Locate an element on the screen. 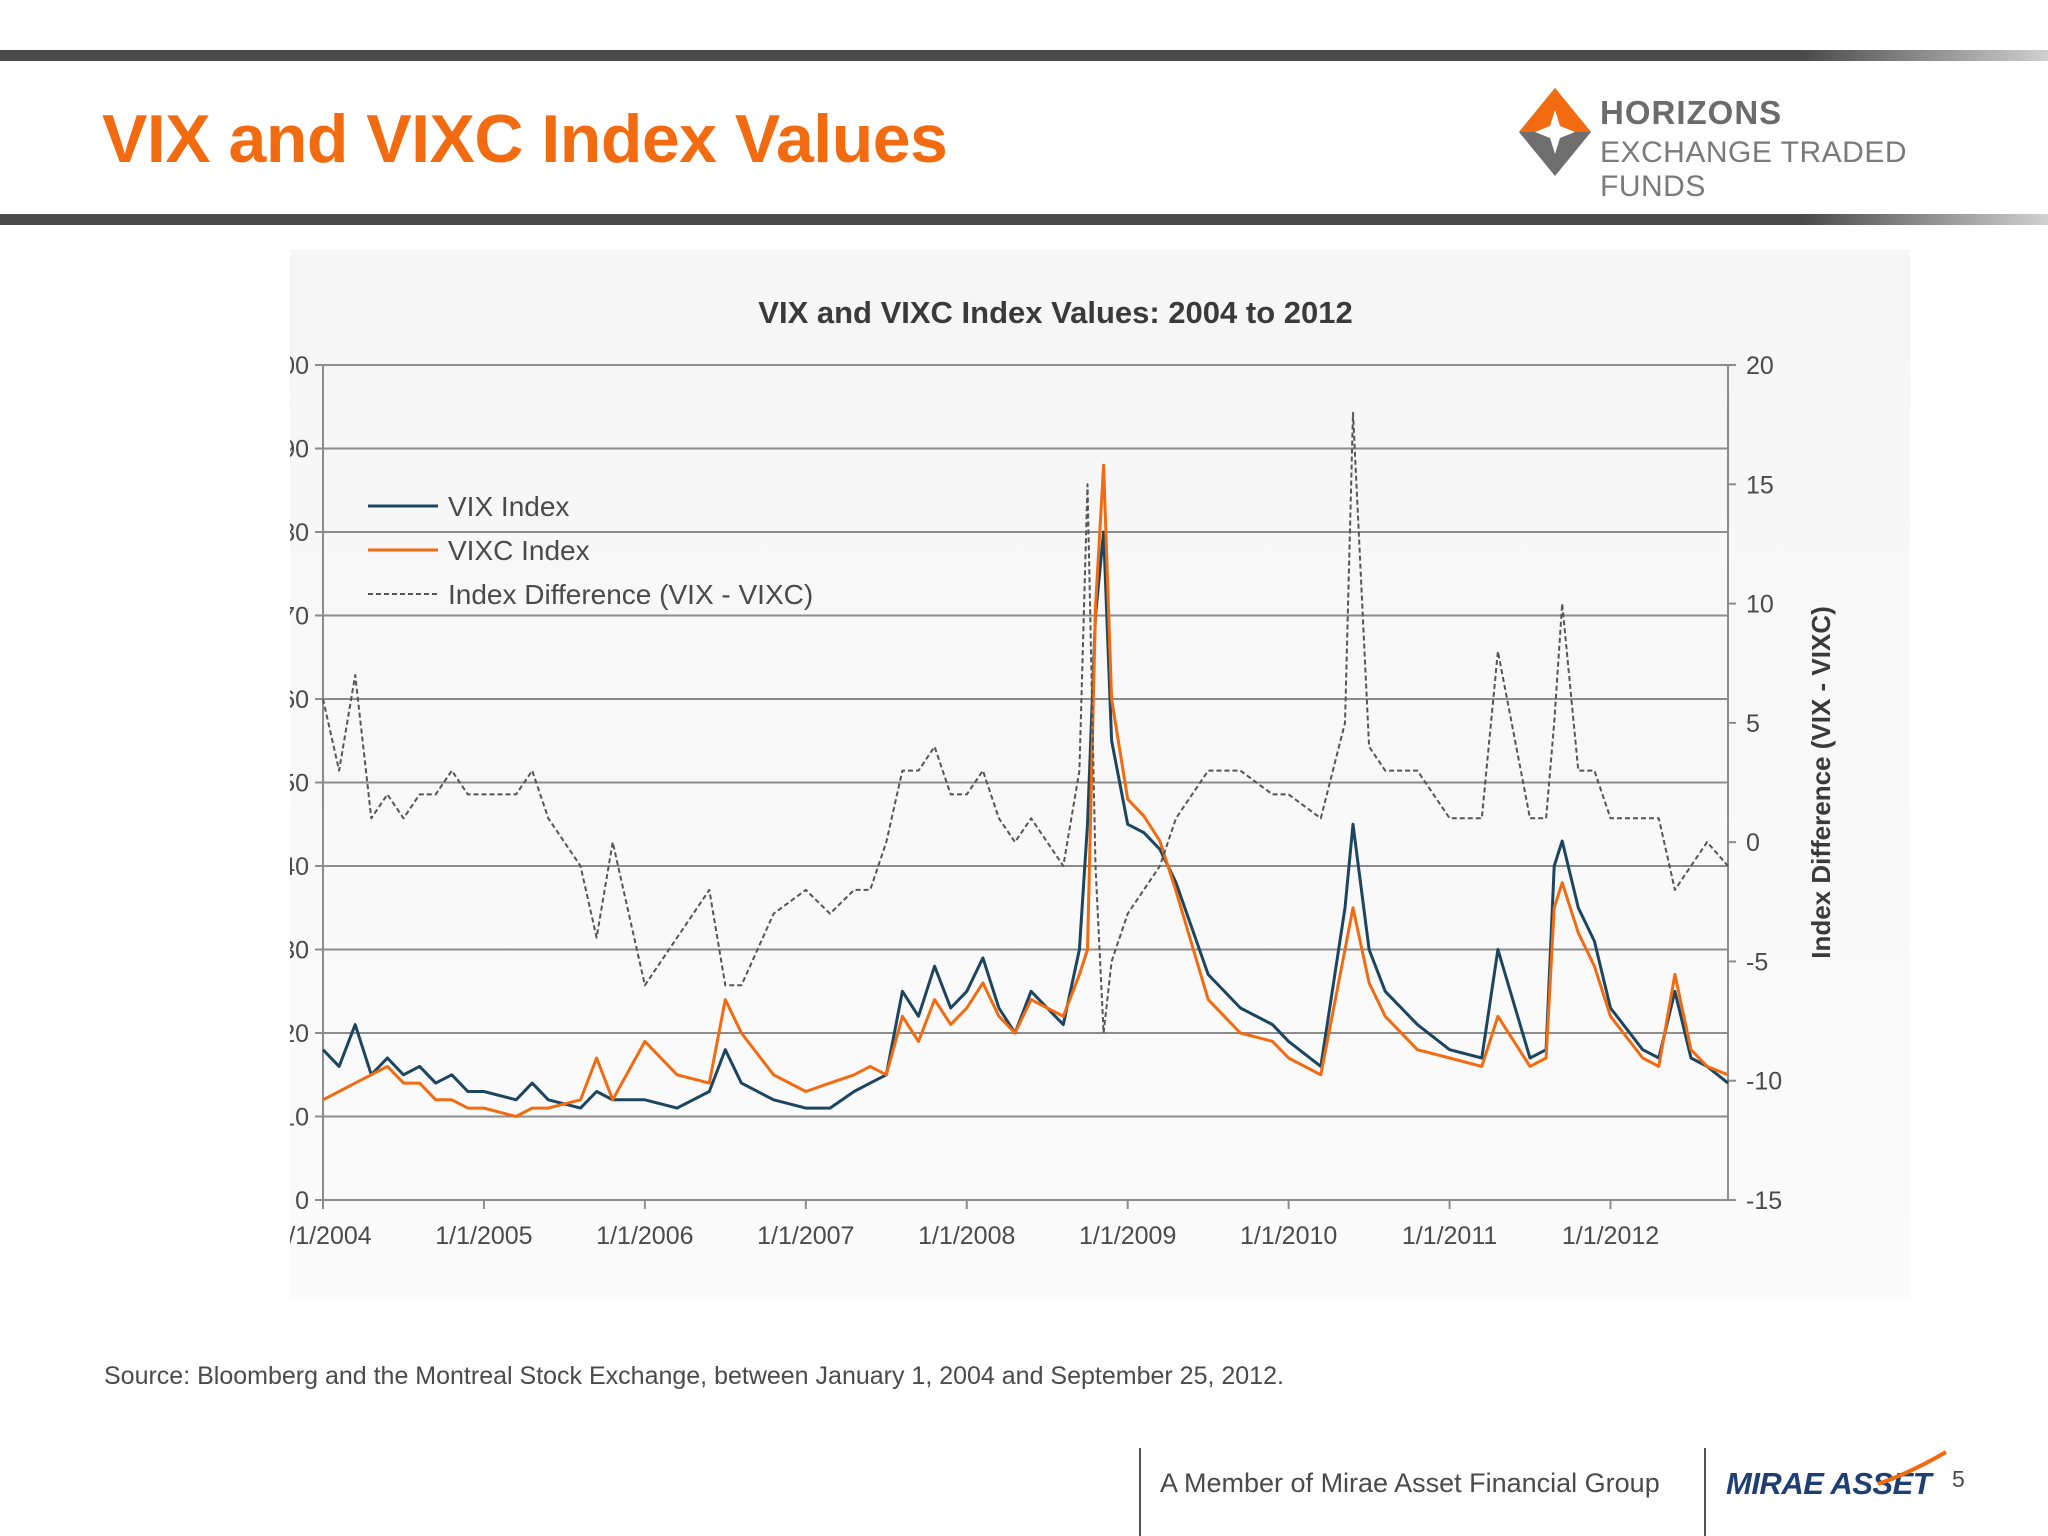  legend-label-2: VIXC Index is located at coordinates (519, 550).